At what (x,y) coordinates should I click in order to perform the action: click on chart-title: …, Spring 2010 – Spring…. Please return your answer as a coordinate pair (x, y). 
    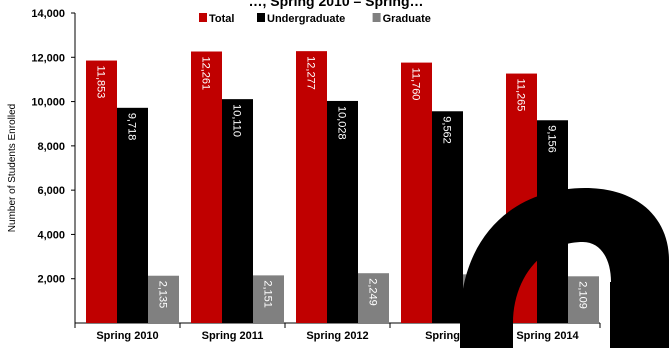
    Looking at the image, I should click on (335, 4).